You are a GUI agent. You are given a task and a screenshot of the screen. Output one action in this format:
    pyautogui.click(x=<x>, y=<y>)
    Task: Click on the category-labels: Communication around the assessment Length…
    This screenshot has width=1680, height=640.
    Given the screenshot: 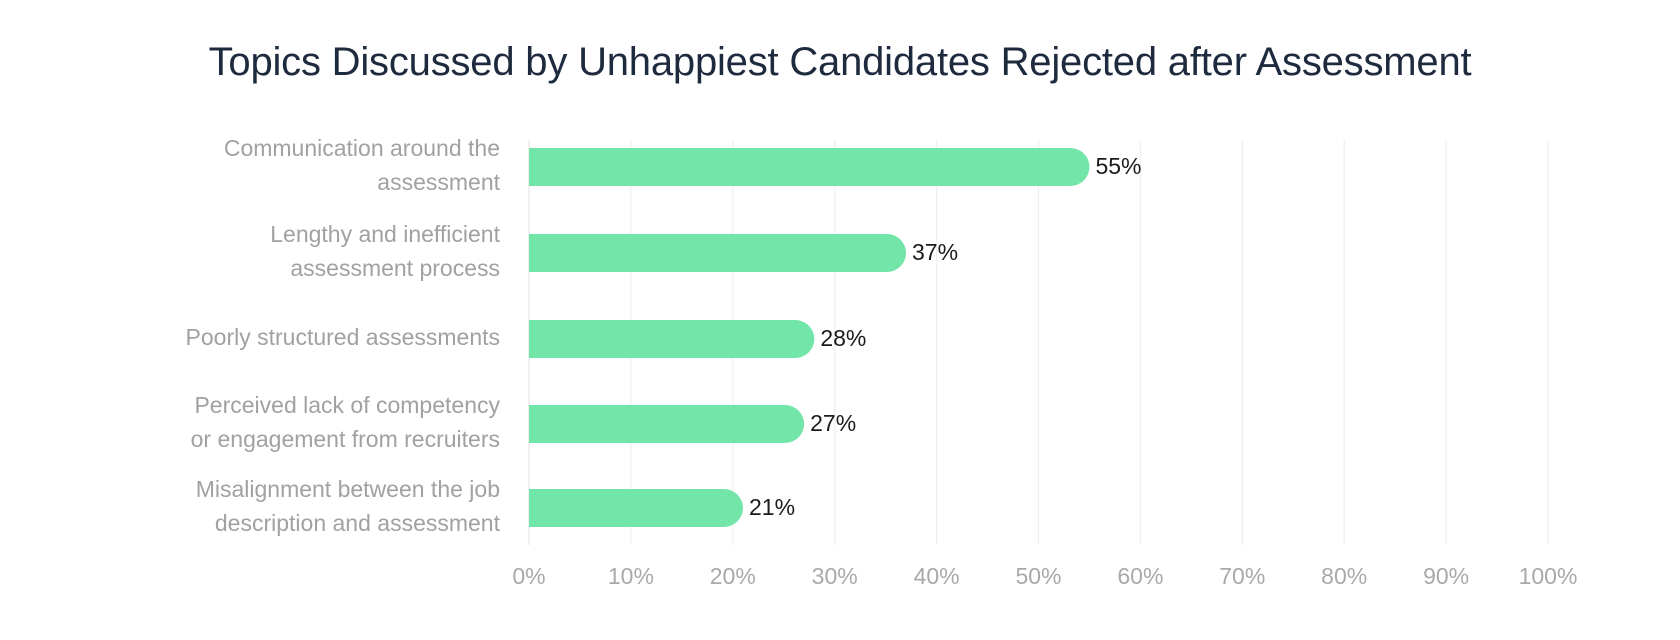 What is the action you would take?
    pyautogui.click(x=343, y=335)
    